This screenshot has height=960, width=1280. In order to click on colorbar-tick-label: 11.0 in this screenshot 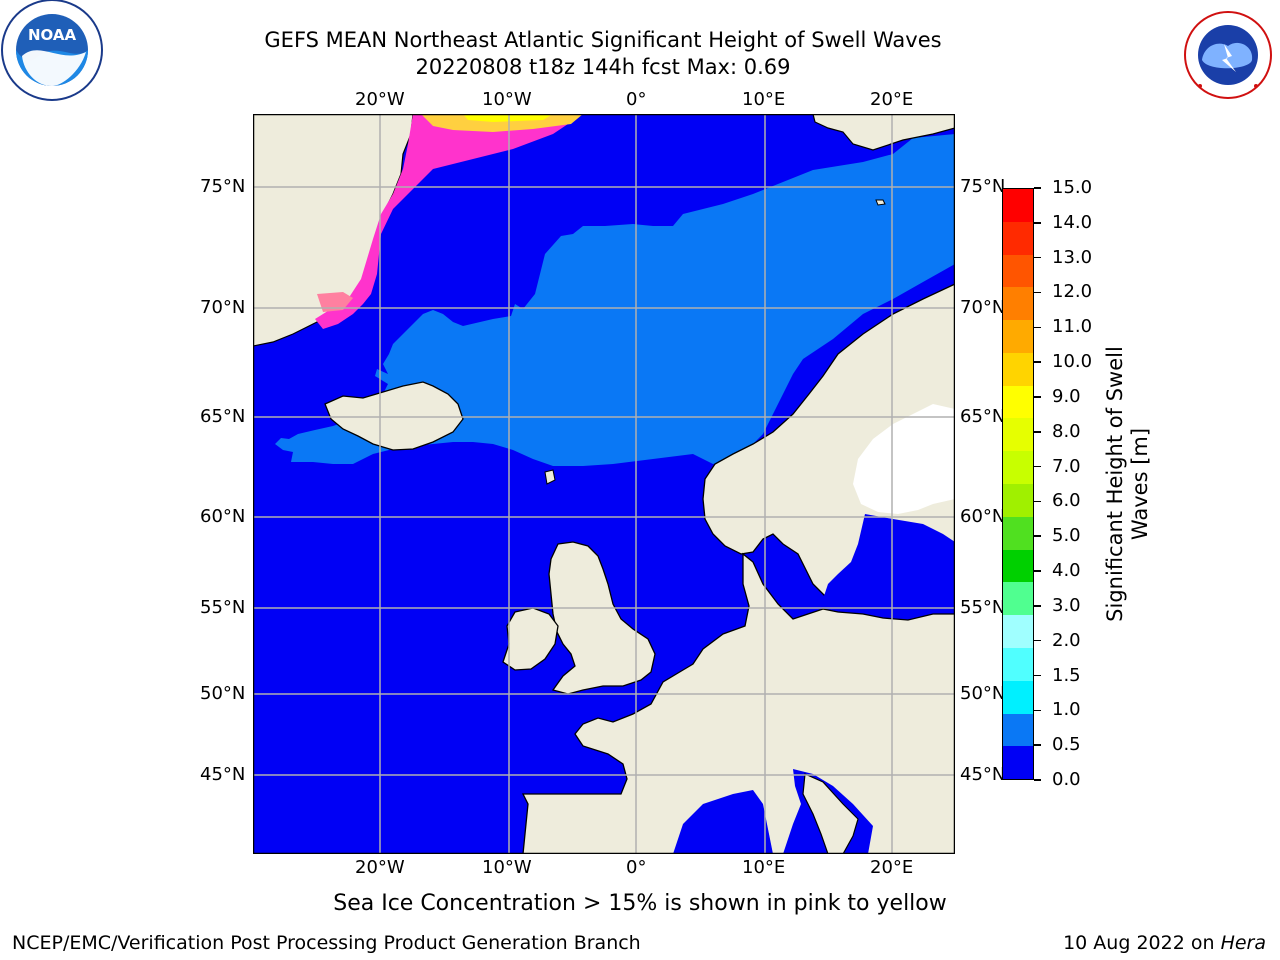, I will do `click(1072, 327)`.